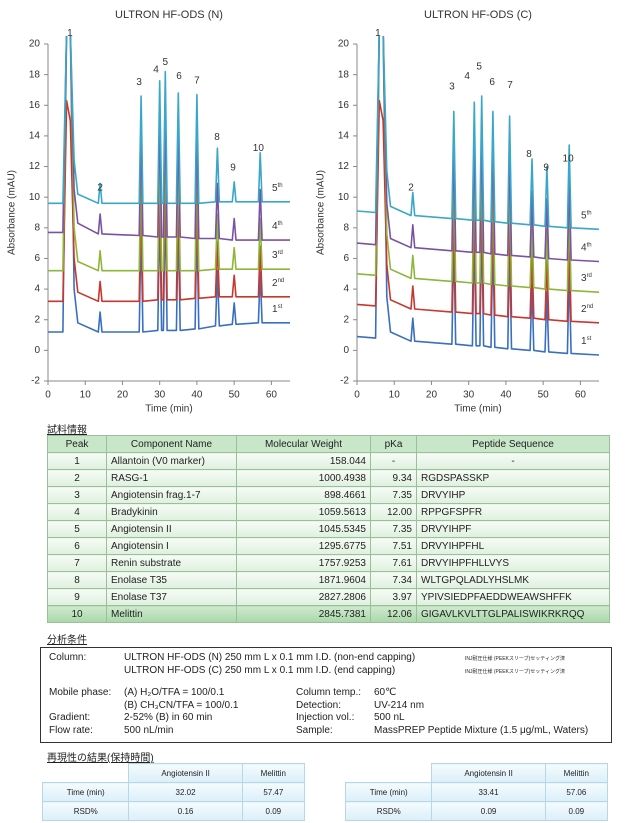 This screenshot has height=823, width=630. I want to click on table-cell: 12.00, so click(393, 512).